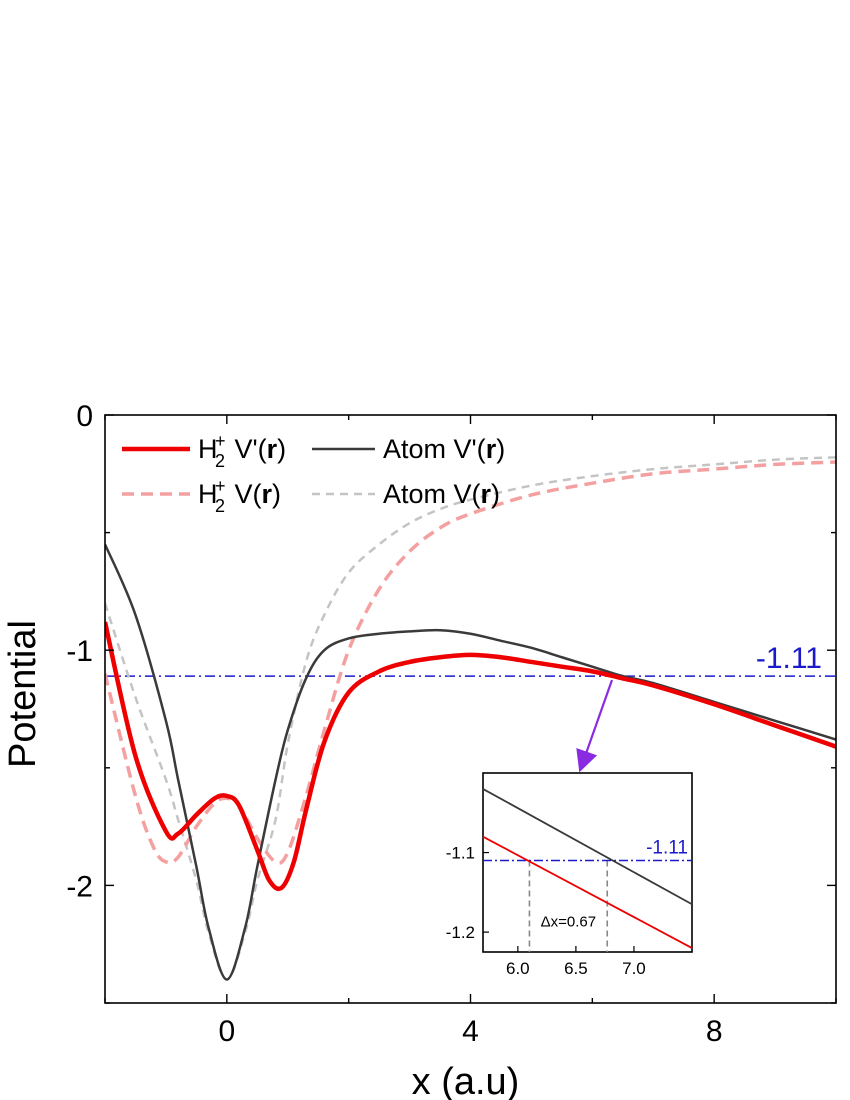  Describe the element at coordinates (79, 886) in the screenshot. I see `y-tick-label: -2` at that location.